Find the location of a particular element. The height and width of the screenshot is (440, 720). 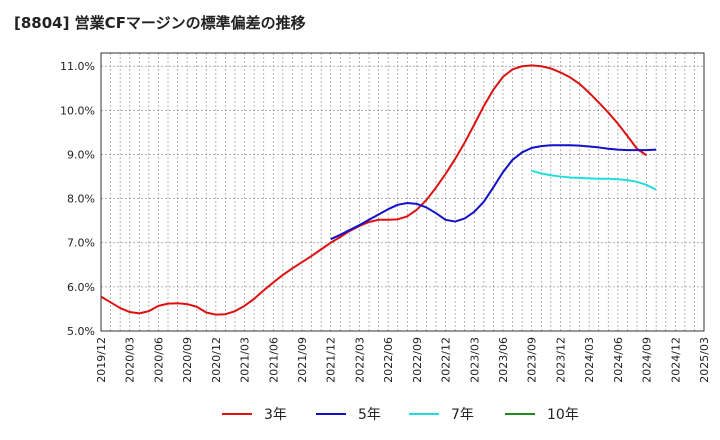

x-tick-label: 2021/03 is located at coordinates (245, 360).